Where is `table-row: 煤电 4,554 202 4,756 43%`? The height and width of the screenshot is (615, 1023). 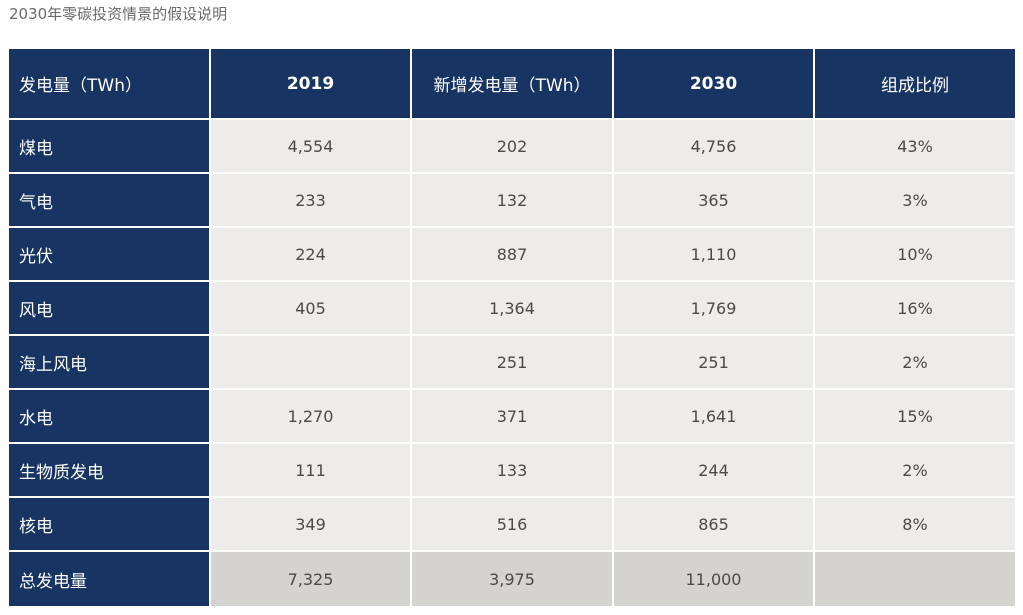 table-row: 煤电 4,554 202 4,756 43% is located at coordinates (512, 147).